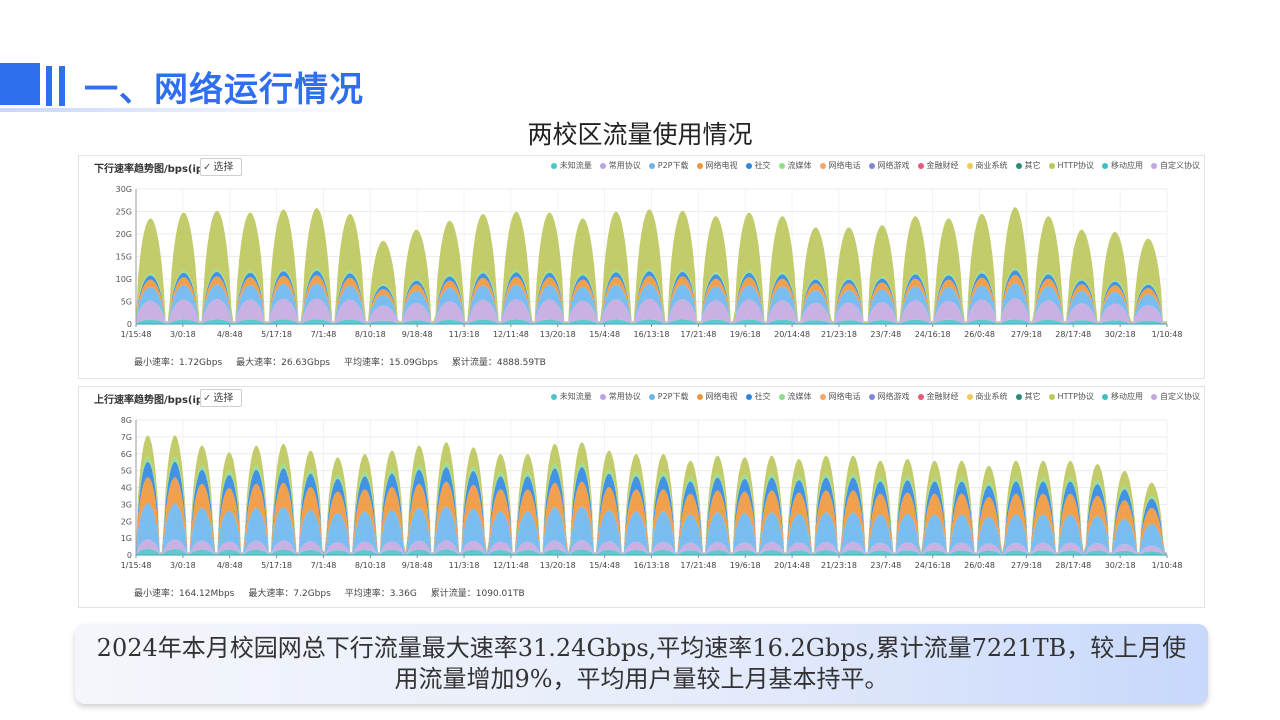 The height and width of the screenshot is (720, 1280). Describe the element at coordinates (126, 302) in the screenshot. I see `y-tick-label: 5G` at that location.